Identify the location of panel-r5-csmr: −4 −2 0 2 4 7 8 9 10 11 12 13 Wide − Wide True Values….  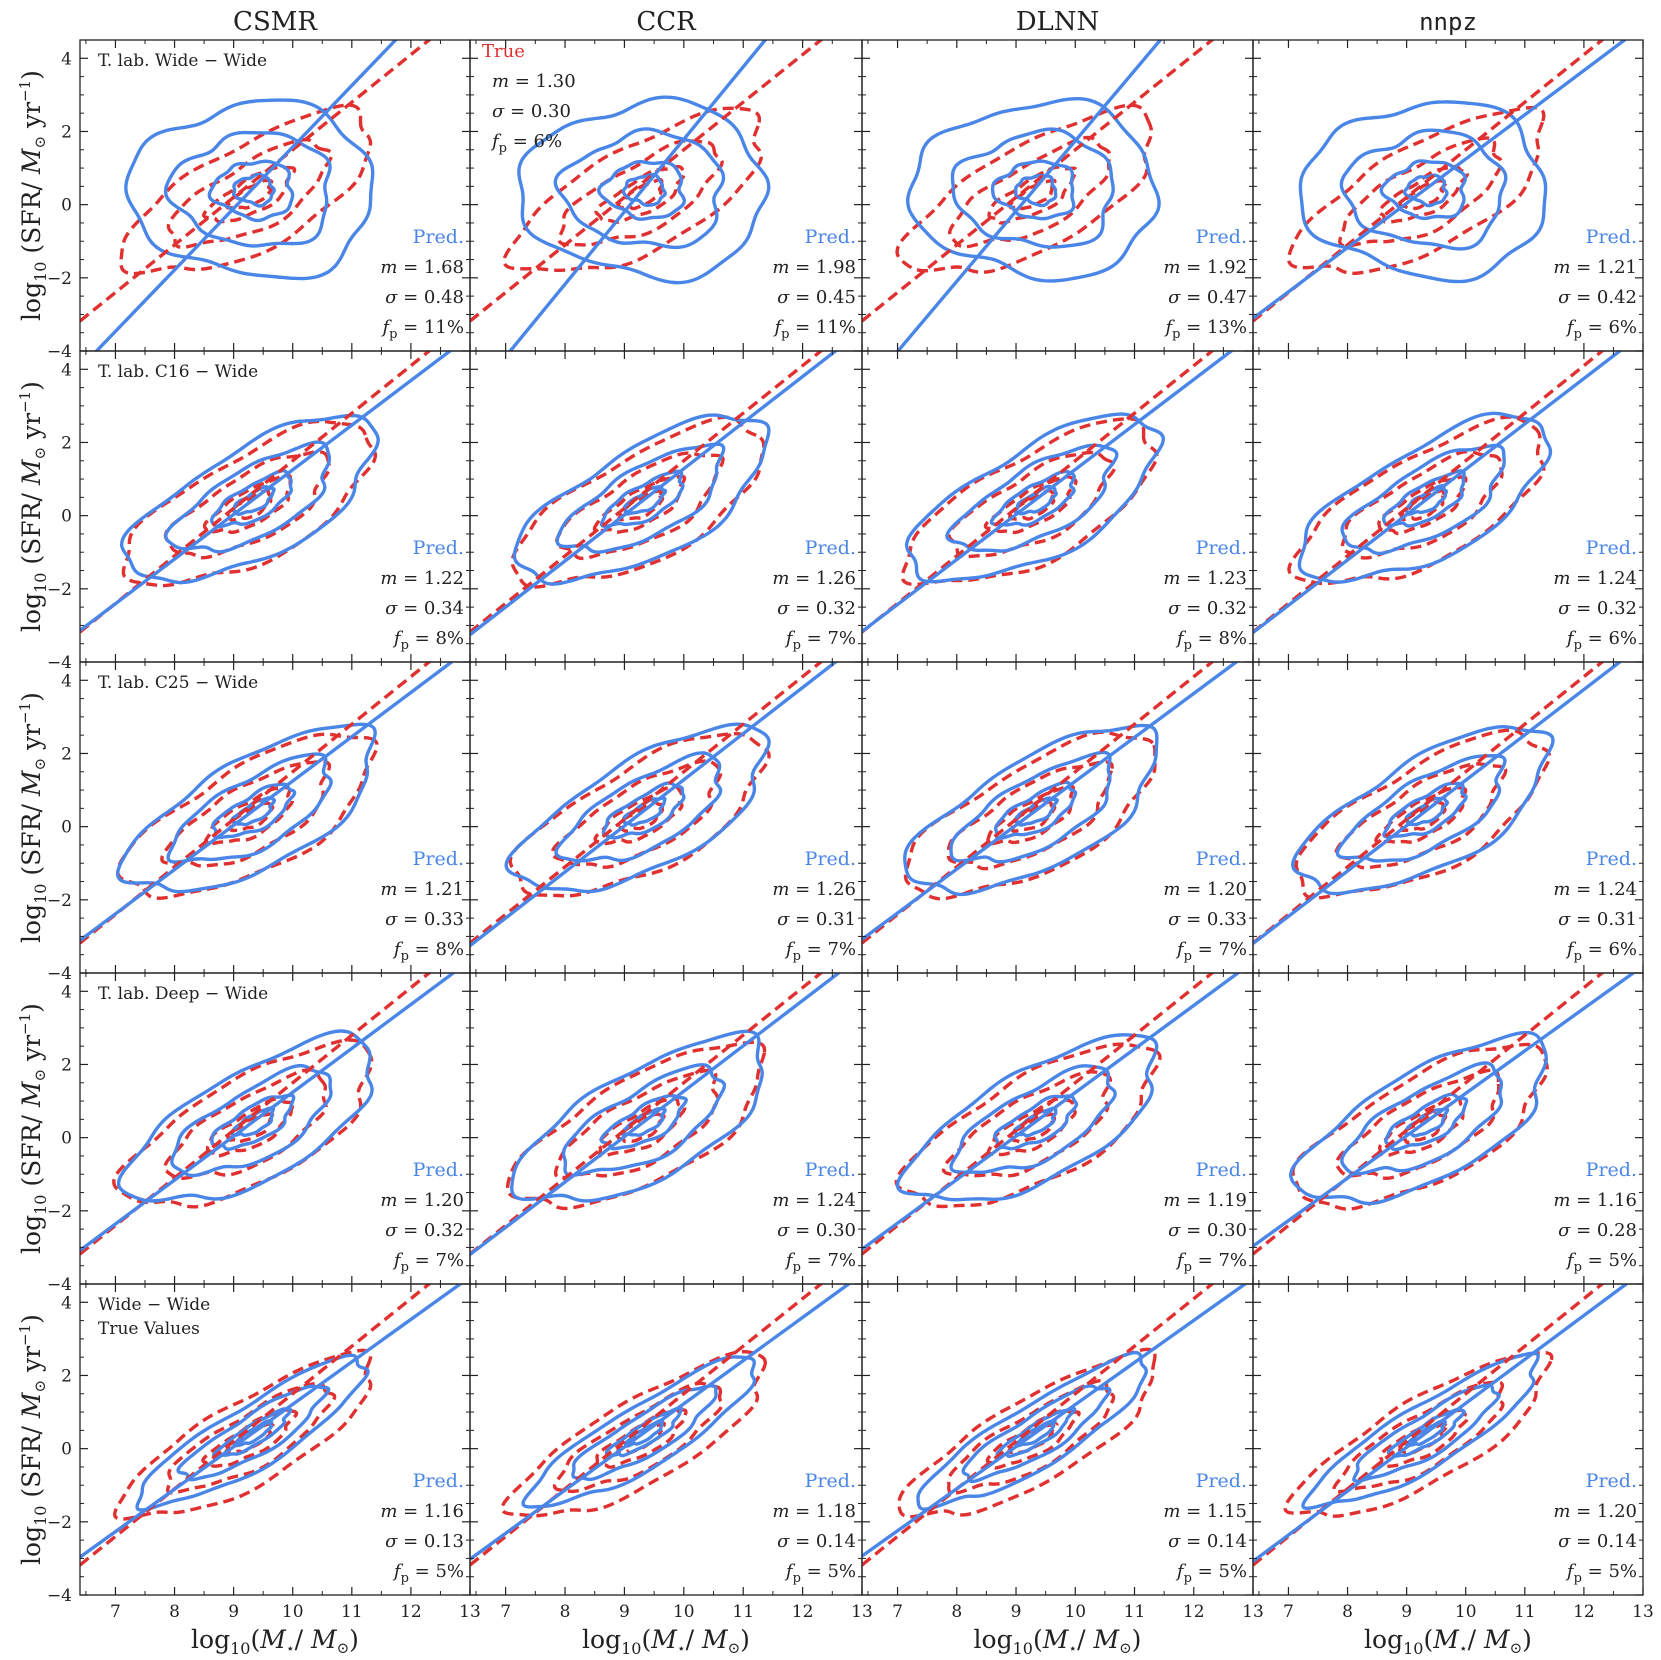
(264, 1452).